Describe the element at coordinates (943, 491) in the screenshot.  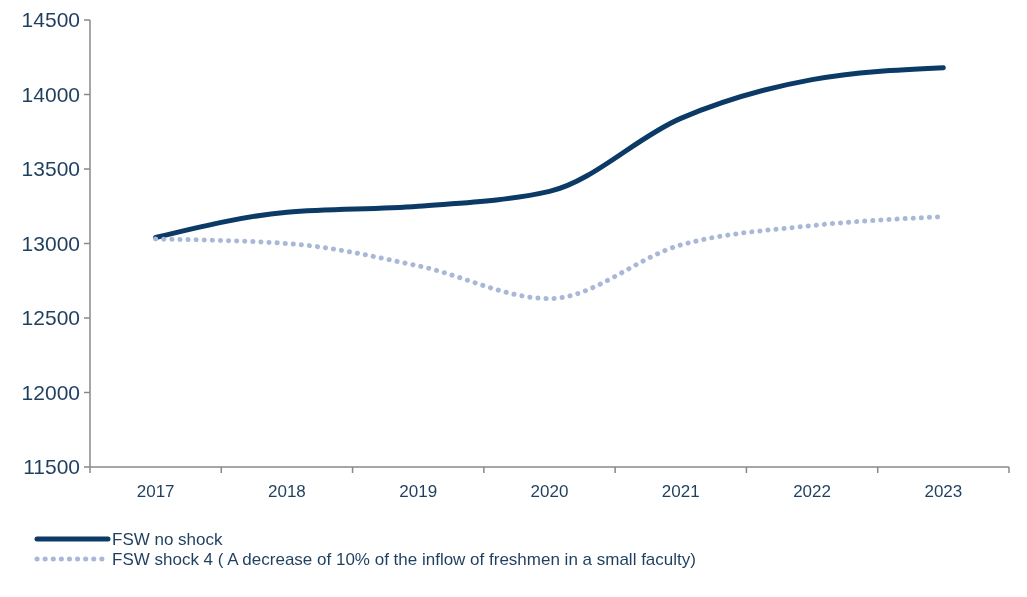
I see `x-tick-label: 2023` at that location.